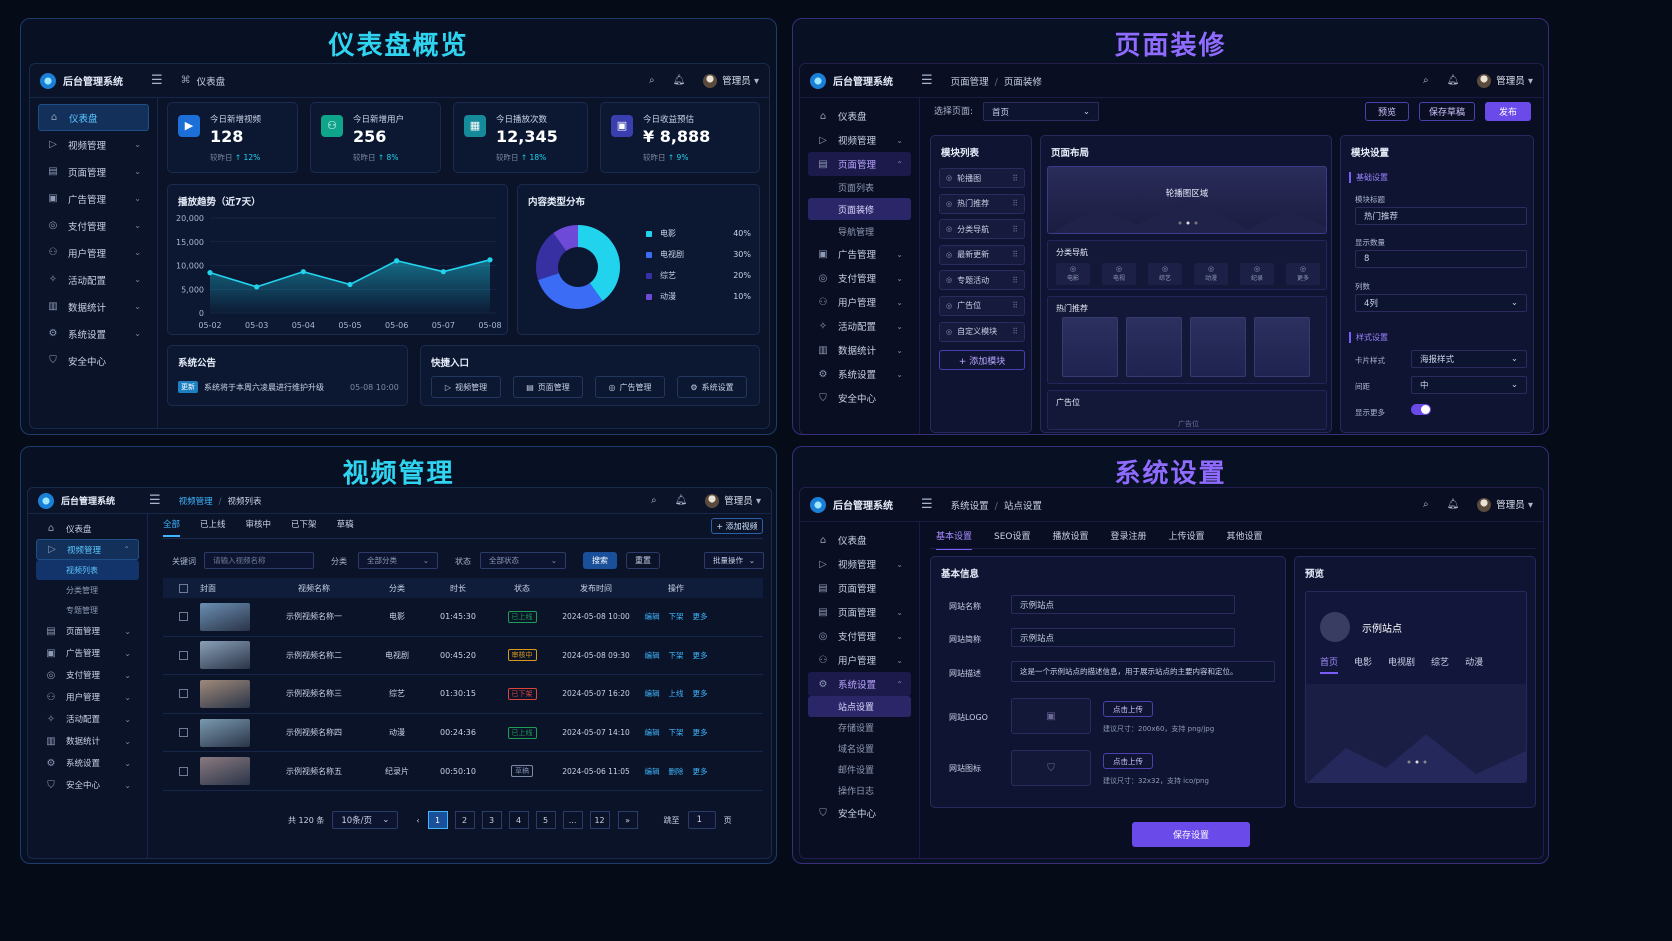  I want to click on toggle-link: 删除, so click(676, 771).